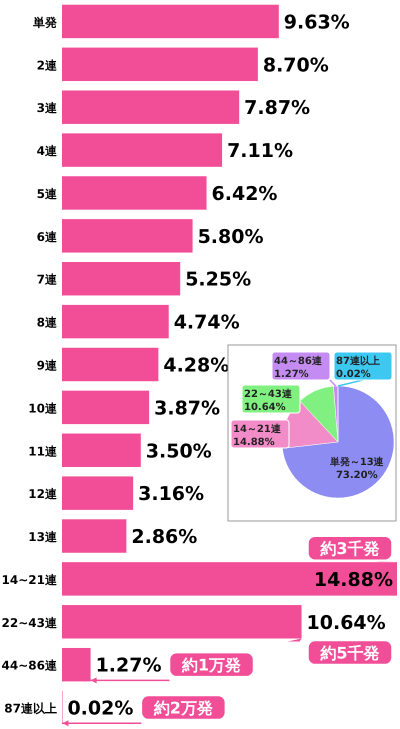 Image resolution: width=400 pixels, height=729 pixels. I want to click on data-label: 7.11%, so click(260, 151).